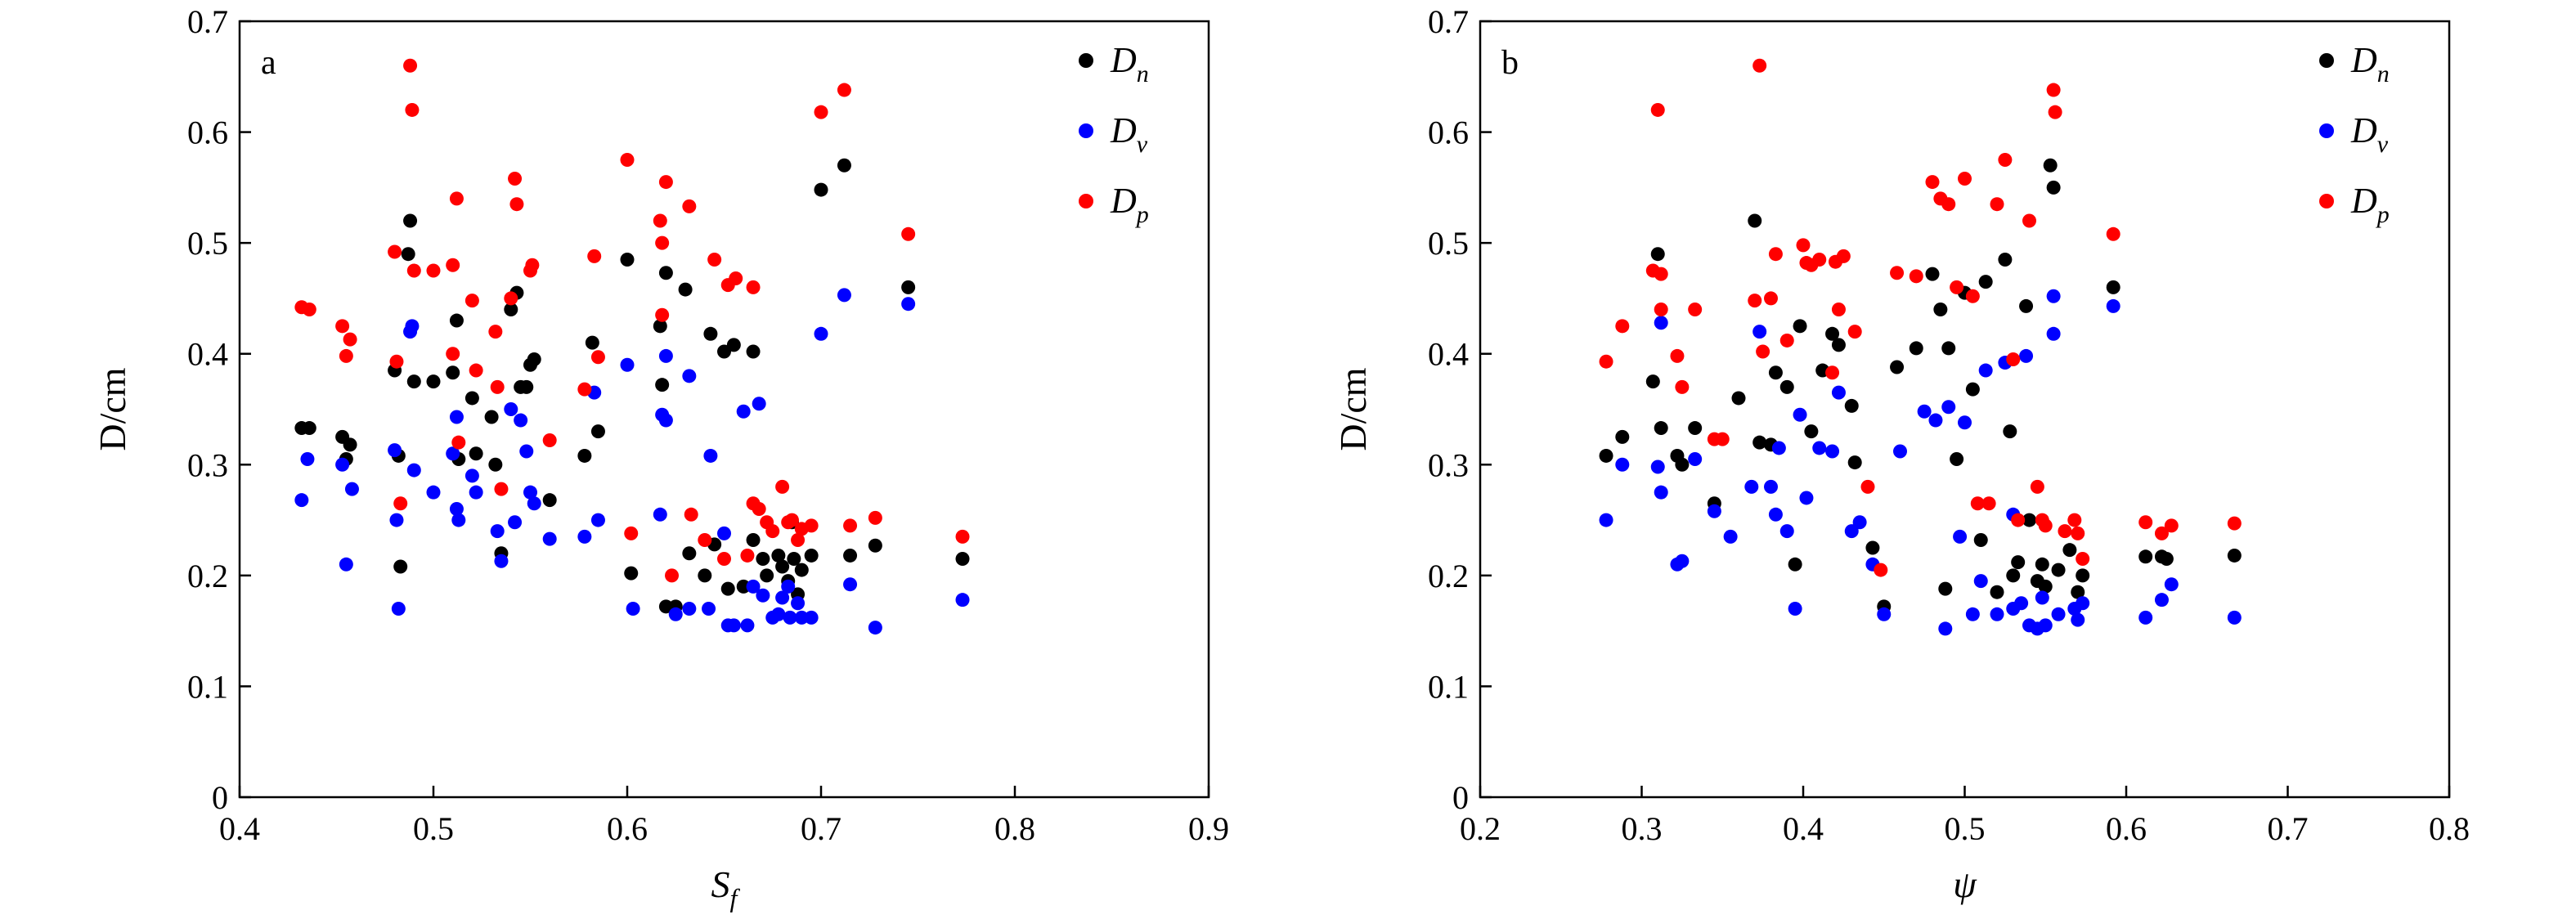 This screenshot has height=919, width=2576. What do you see at coordinates (1448, 354) in the screenshot?
I see `y-tick-label: 0.4` at bounding box center [1448, 354].